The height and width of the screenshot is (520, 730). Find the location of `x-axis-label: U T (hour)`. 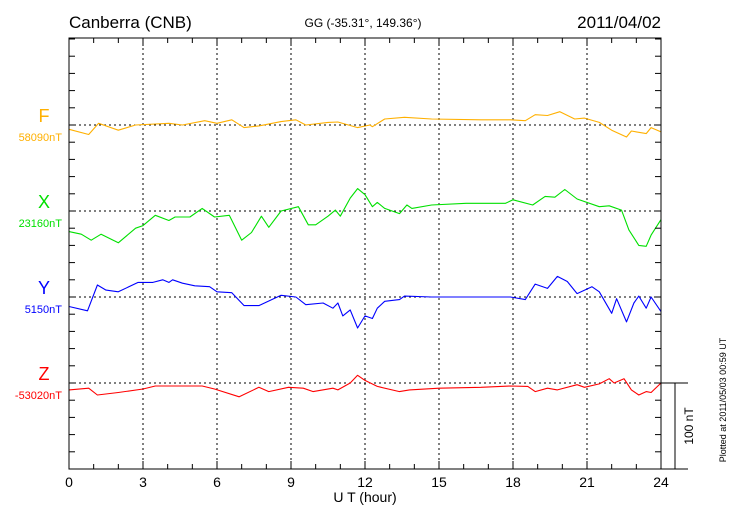

x-axis-label: U T (hour) is located at coordinates (364, 497).